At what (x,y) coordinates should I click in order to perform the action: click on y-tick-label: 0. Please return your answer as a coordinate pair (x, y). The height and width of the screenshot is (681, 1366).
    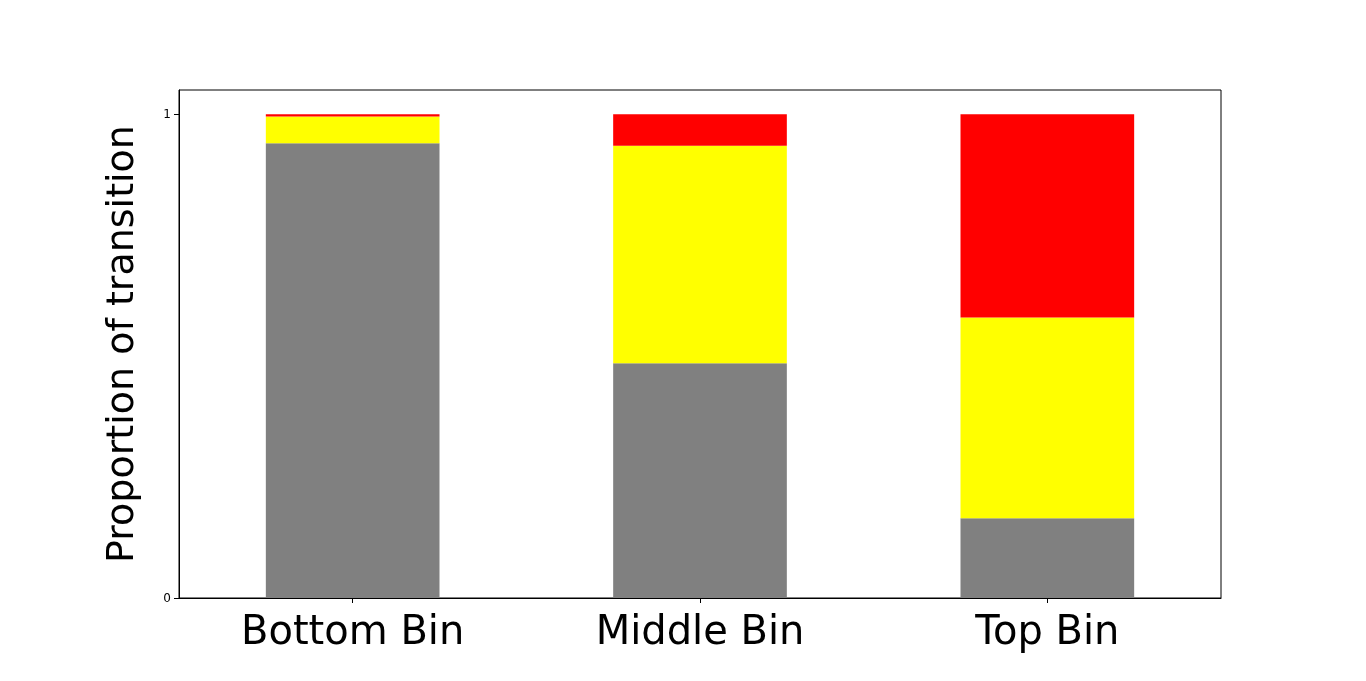
    Looking at the image, I should click on (167, 598).